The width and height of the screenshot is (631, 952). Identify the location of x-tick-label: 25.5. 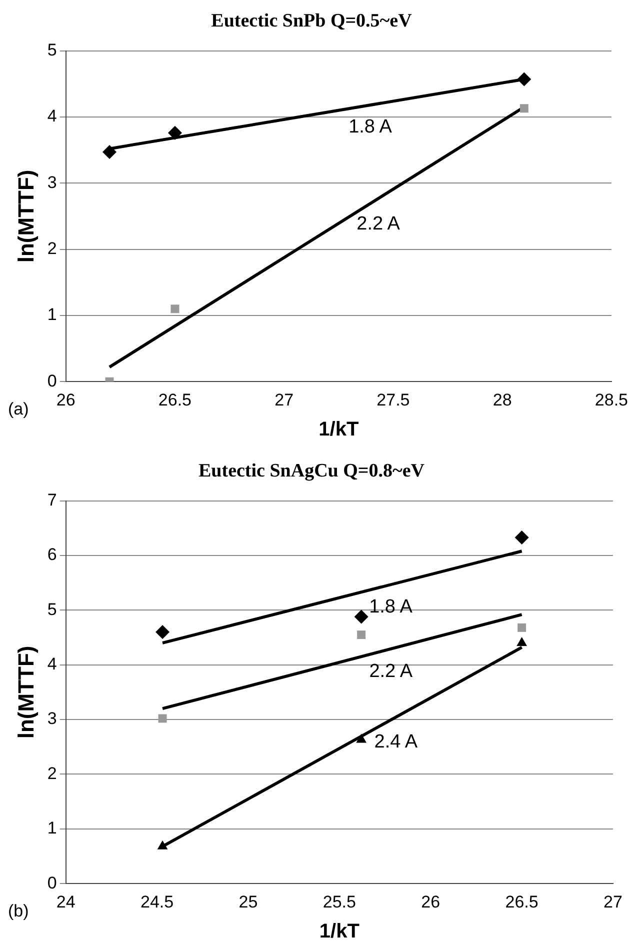
(339, 902).